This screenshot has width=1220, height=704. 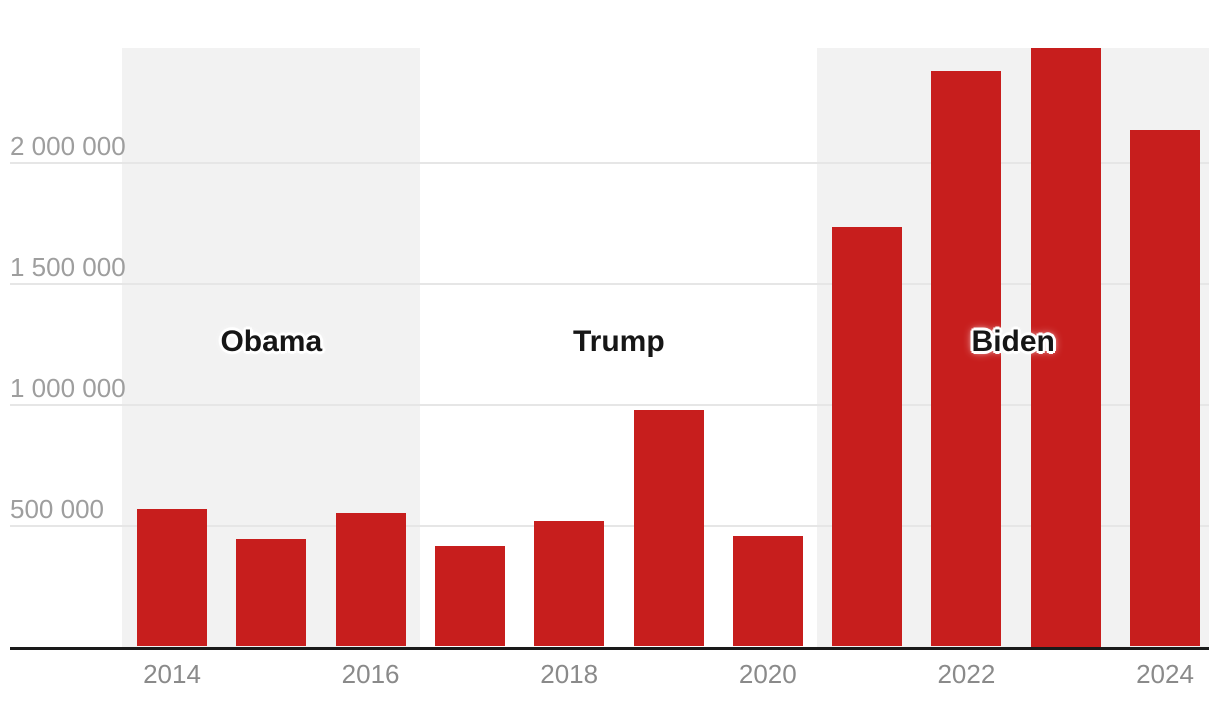 I want to click on y-axis-tick-label: 500 000, so click(x=57, y=508).